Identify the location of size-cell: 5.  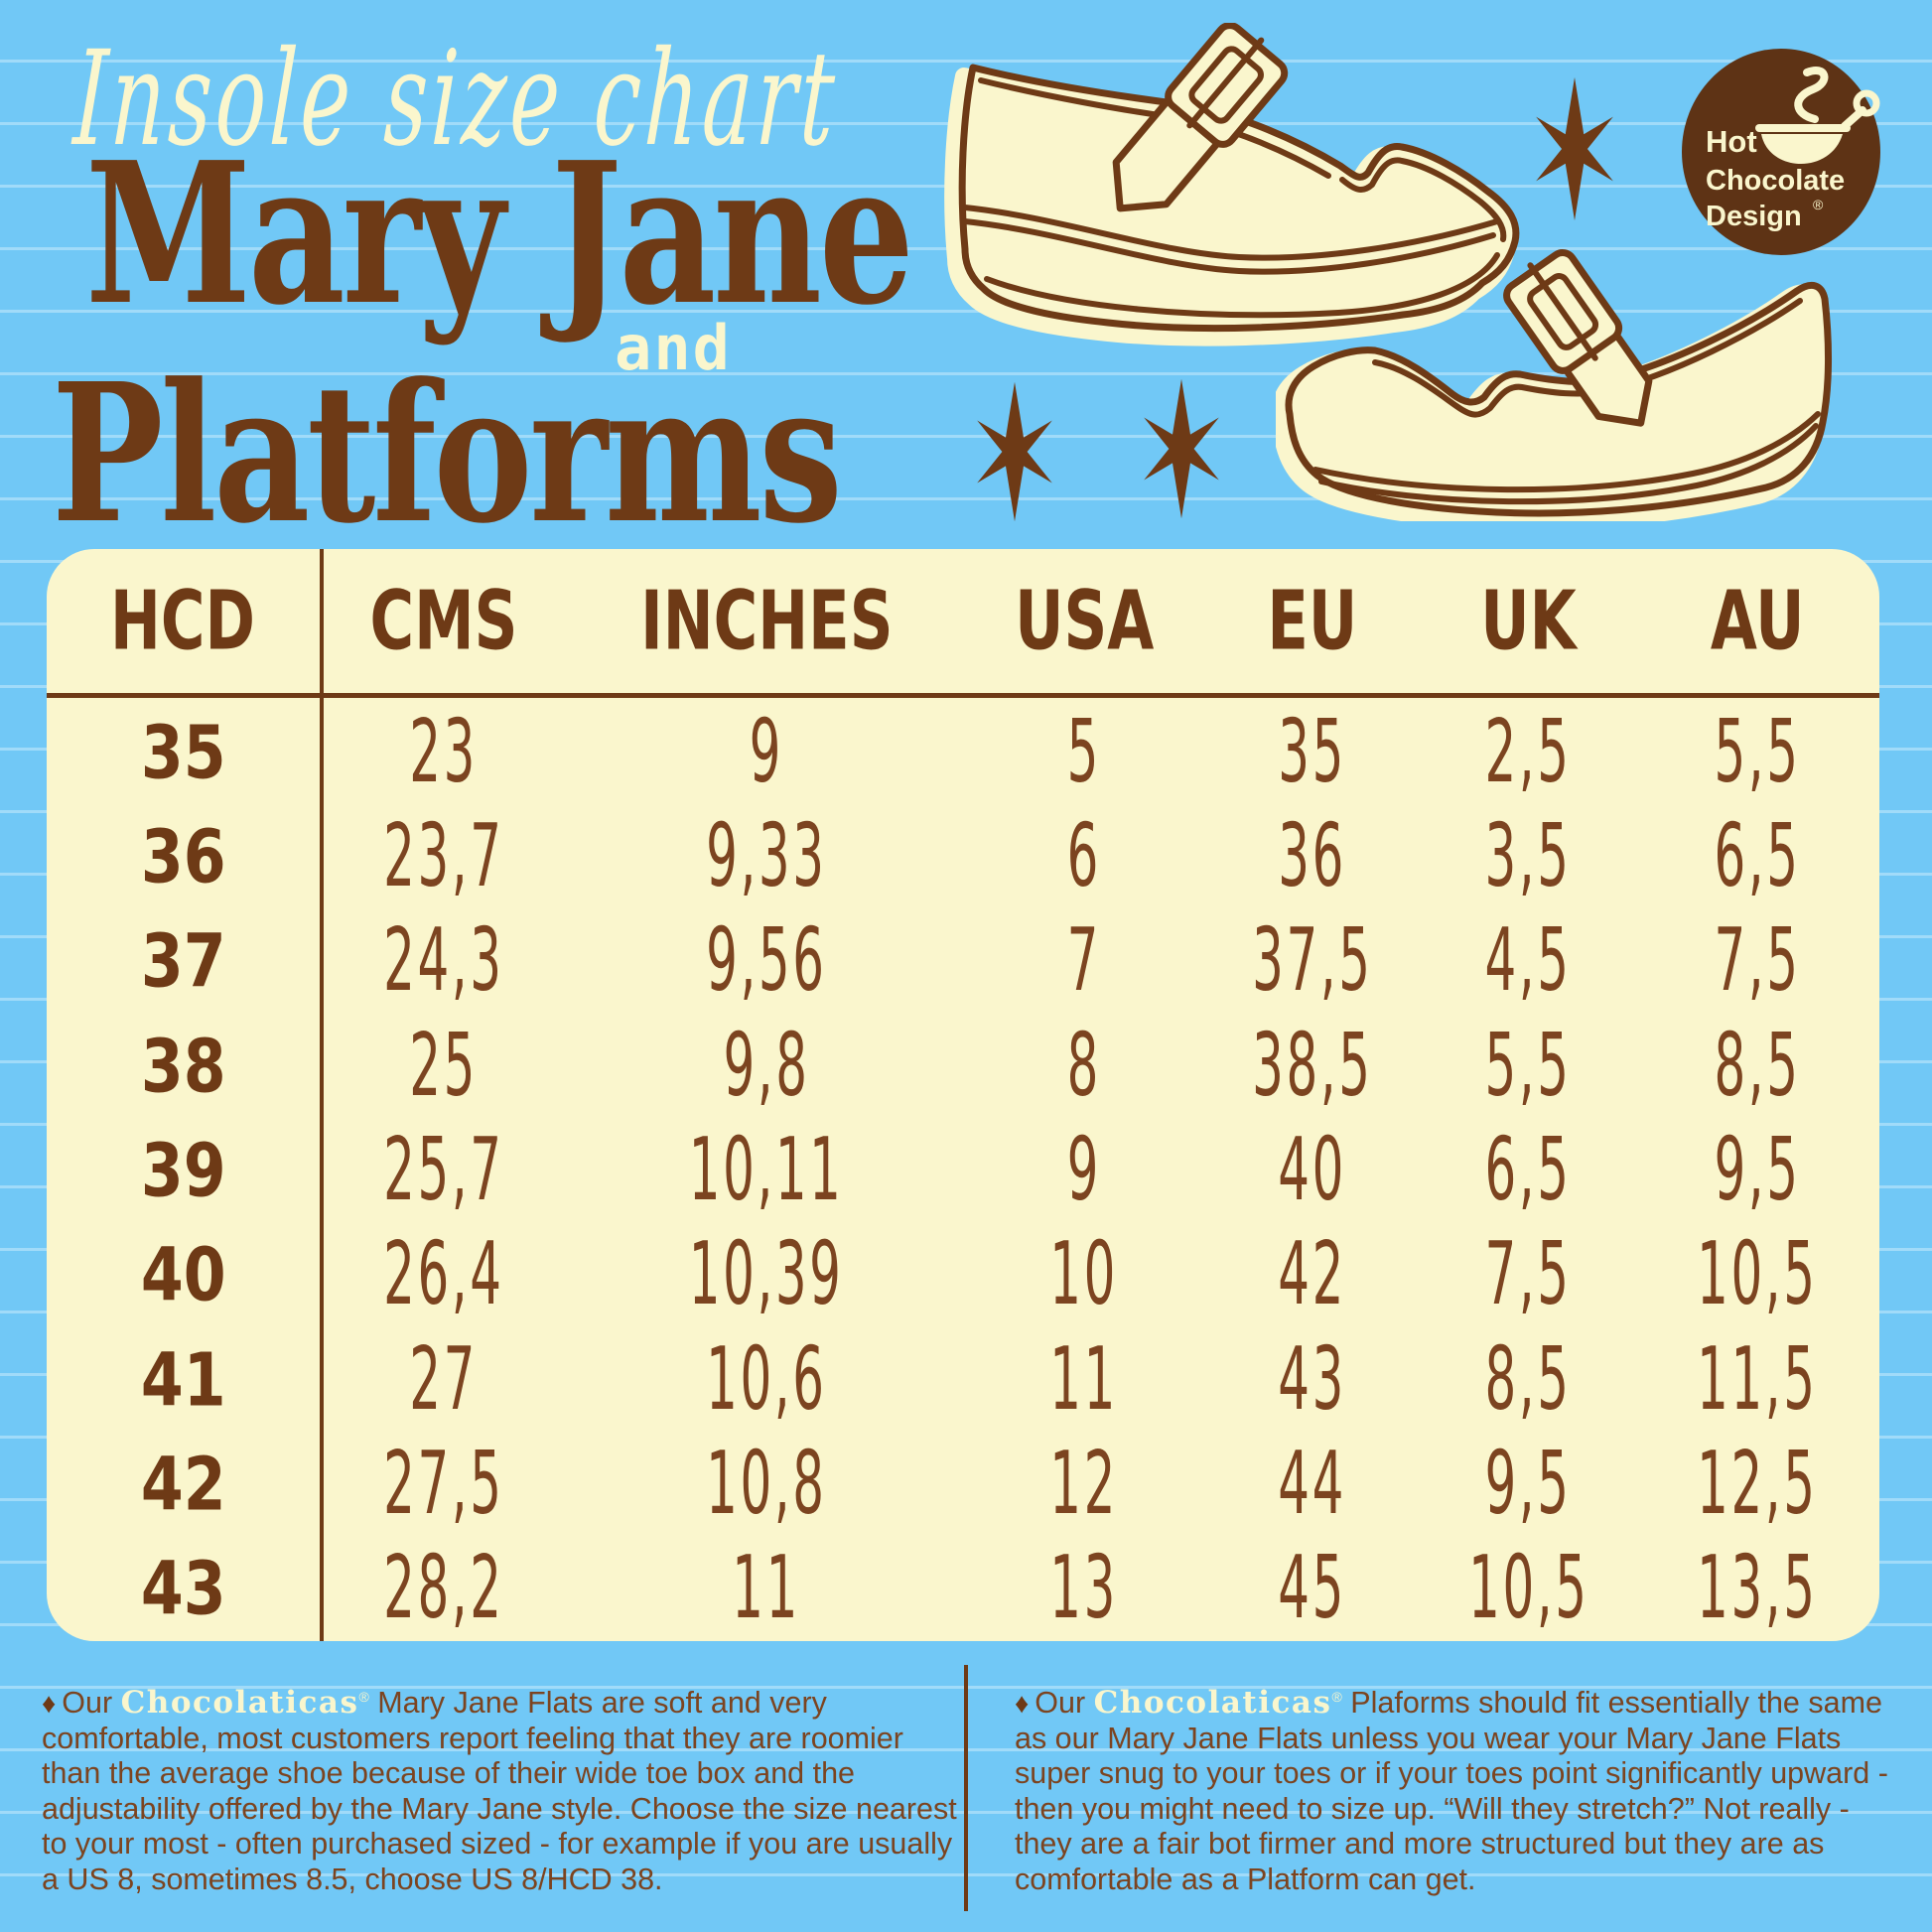
(1084, 752).